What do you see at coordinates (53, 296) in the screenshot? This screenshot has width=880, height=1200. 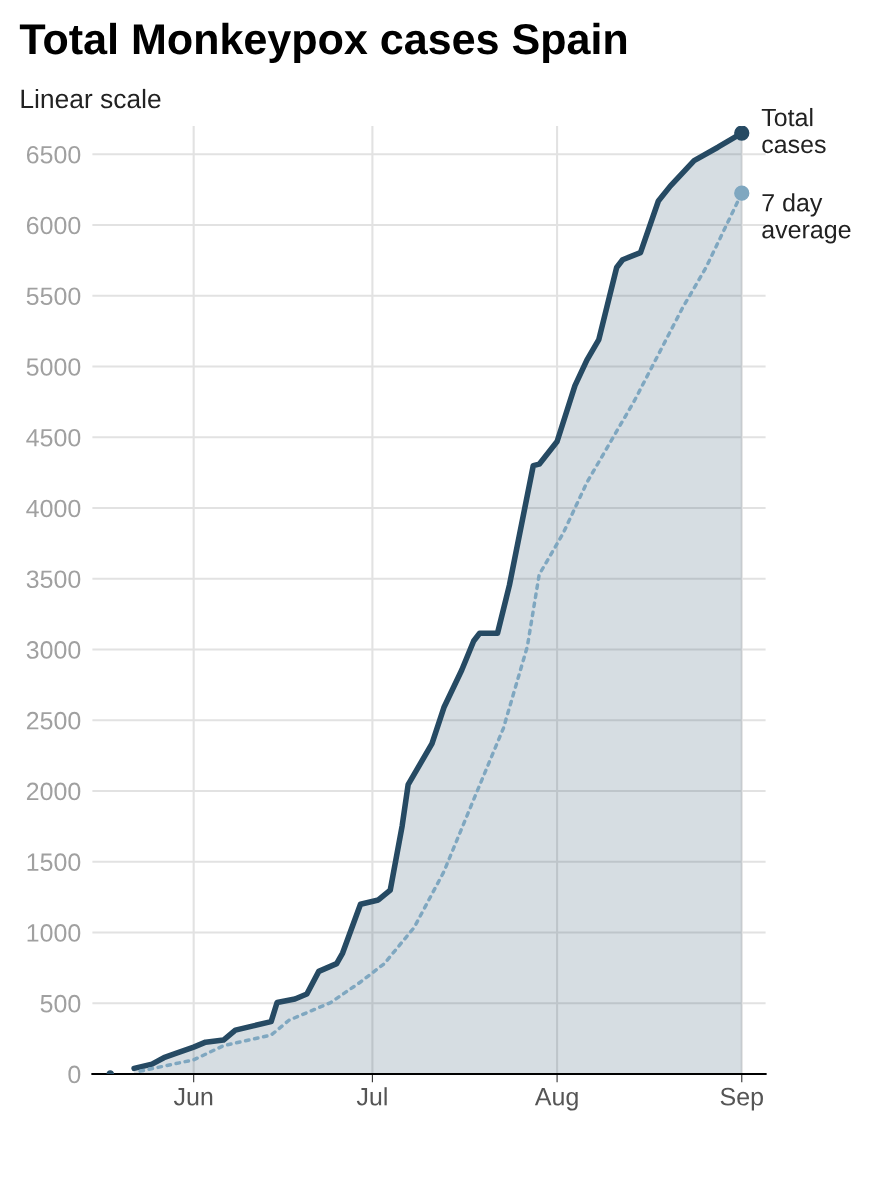 I see `y-tick-label: 5500` at bounding box center [53, 296].